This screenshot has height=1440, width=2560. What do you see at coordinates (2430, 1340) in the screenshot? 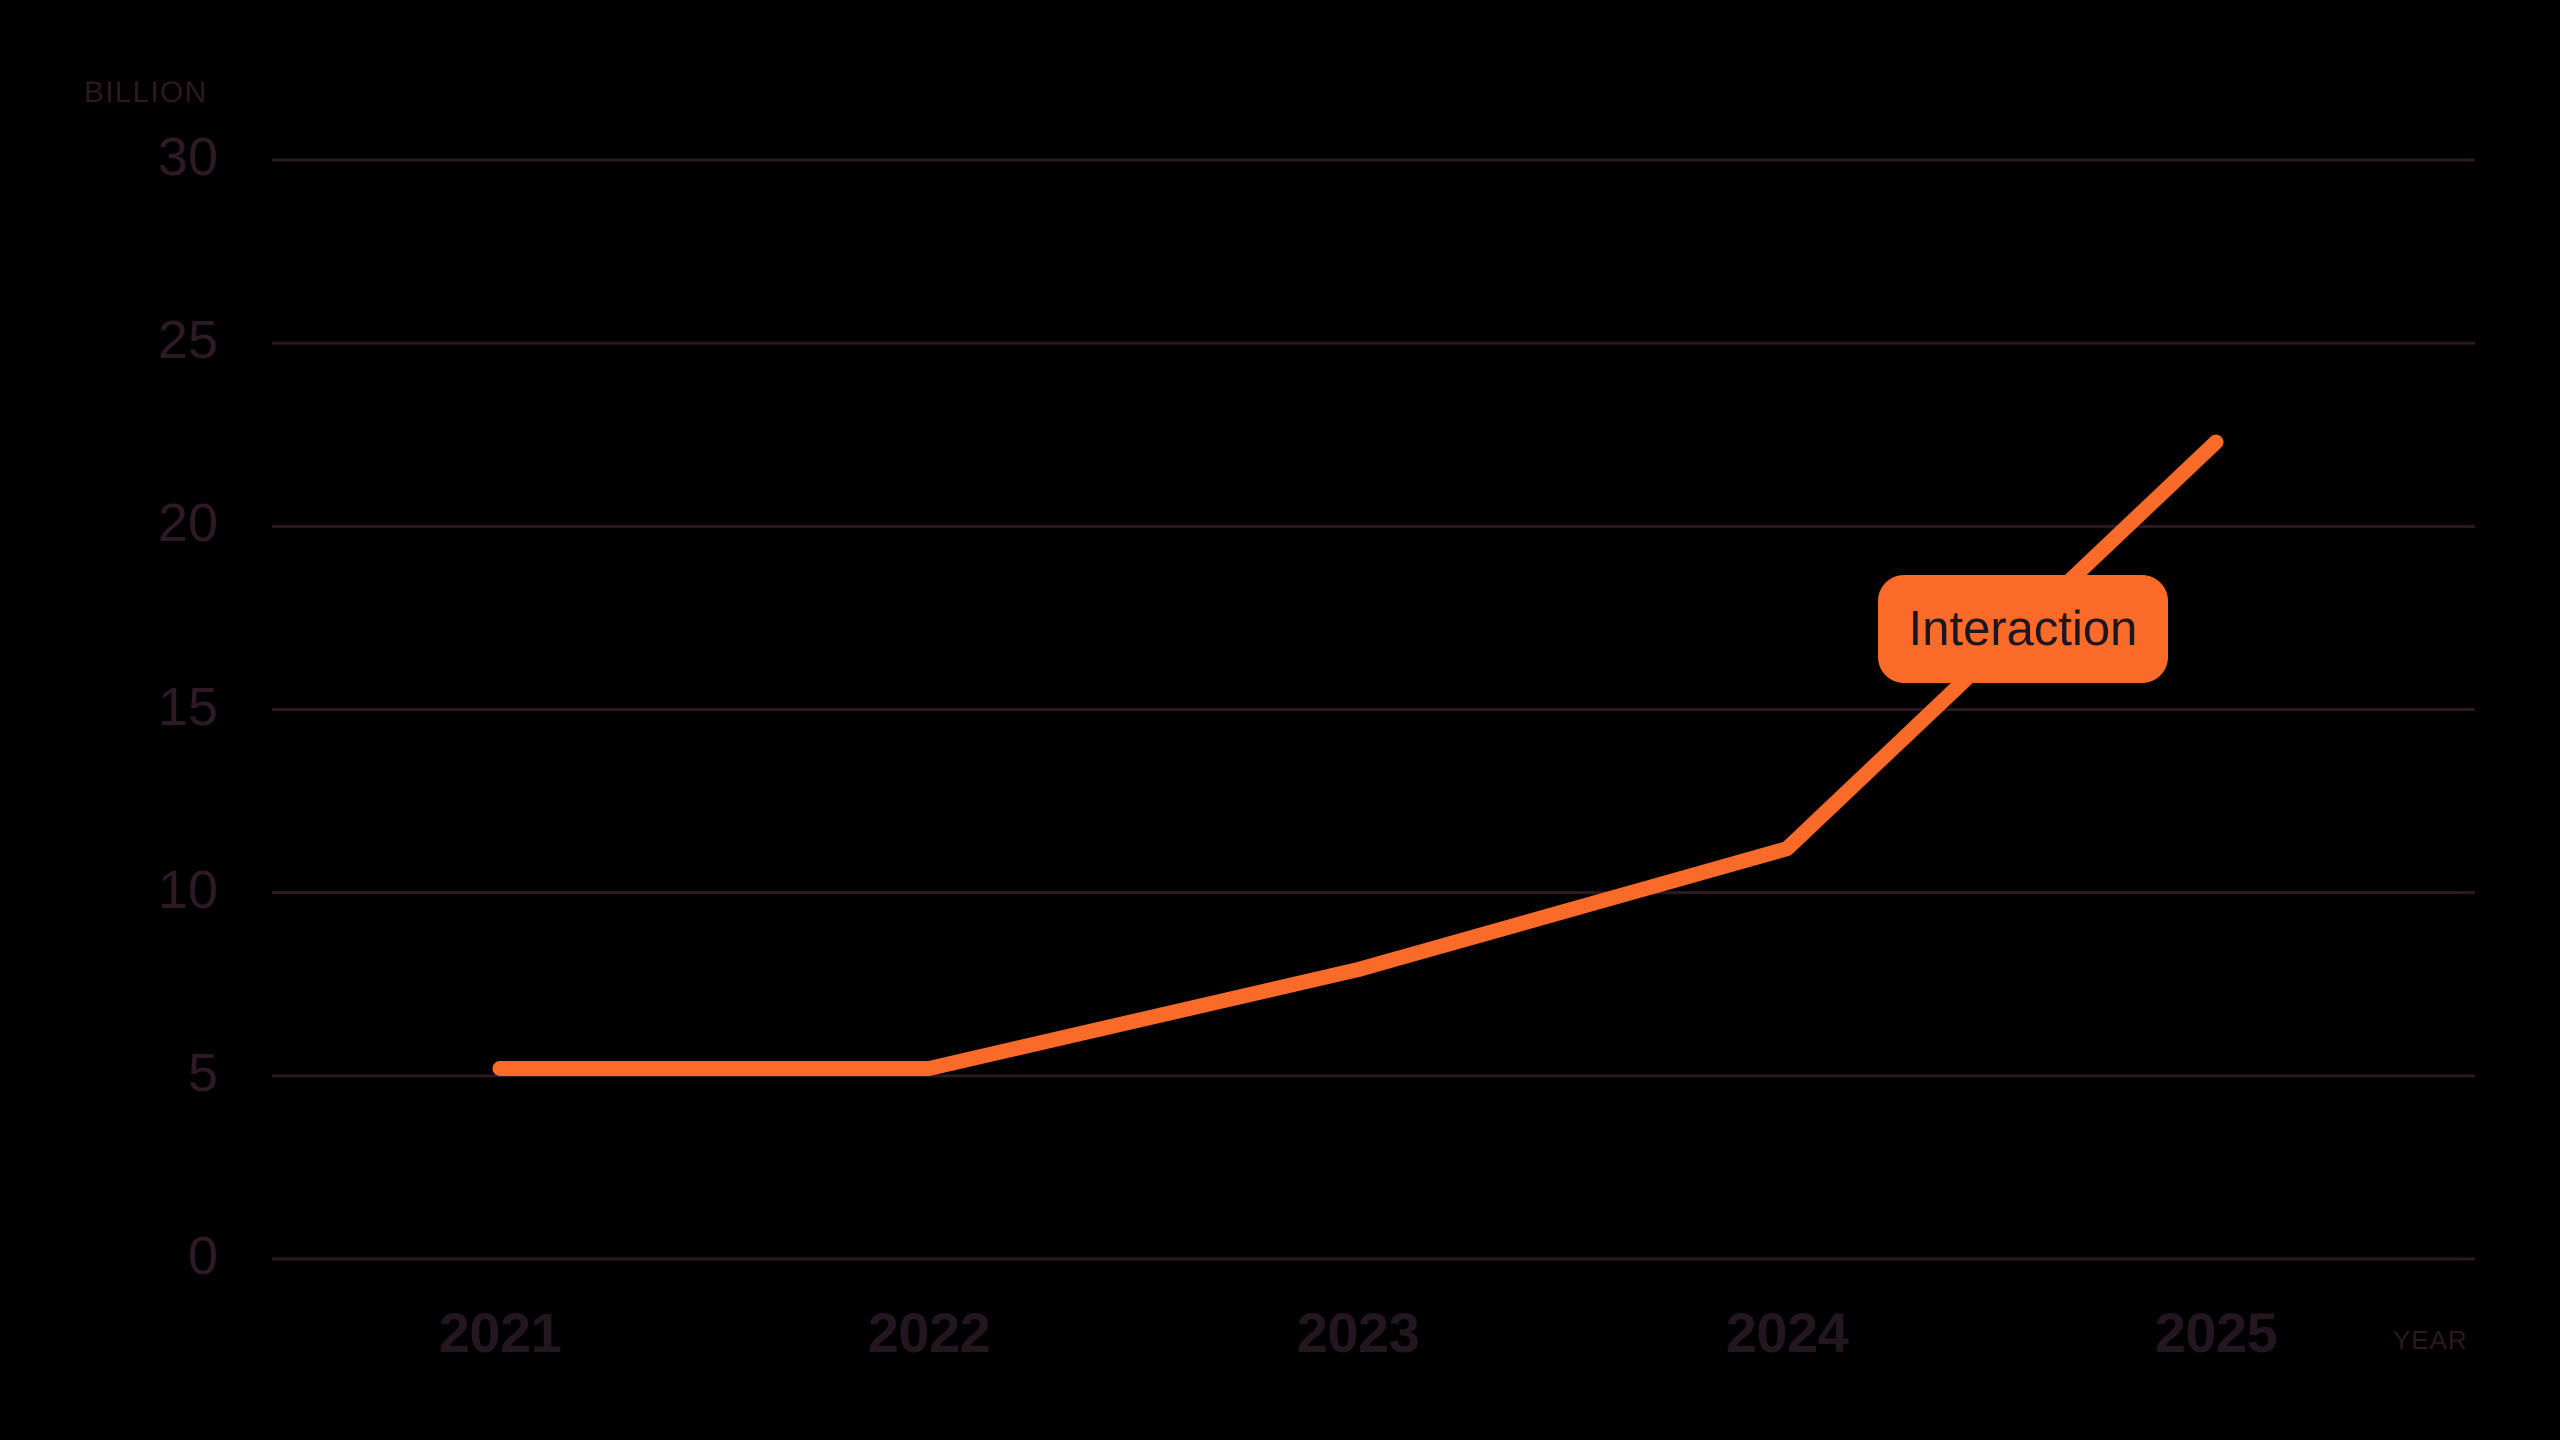
I see `x-axis-unit-label: YEAR` at bounding box center [2430, 1340].